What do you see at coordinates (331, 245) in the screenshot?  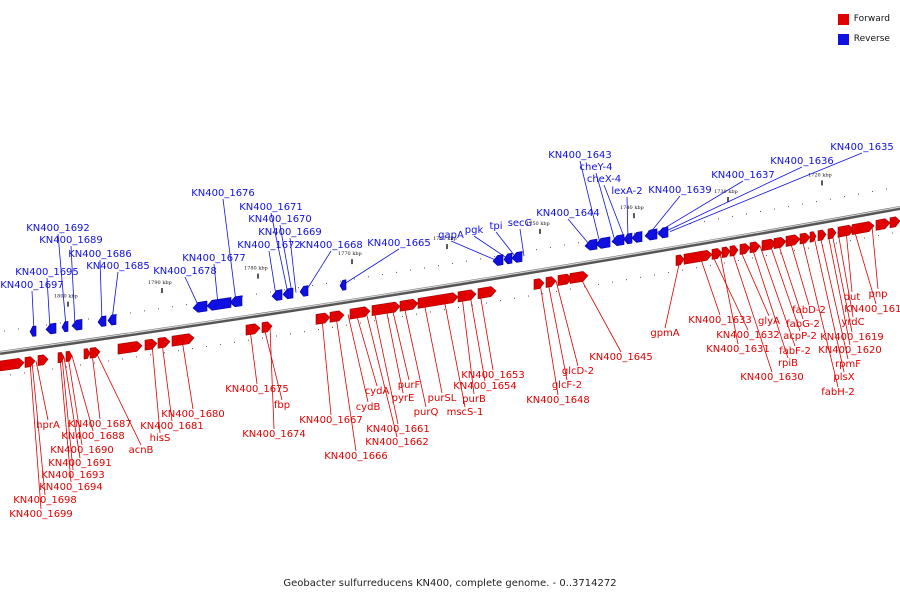 I see `gene-label: KN400_1668` at bounding box center [331, 245].